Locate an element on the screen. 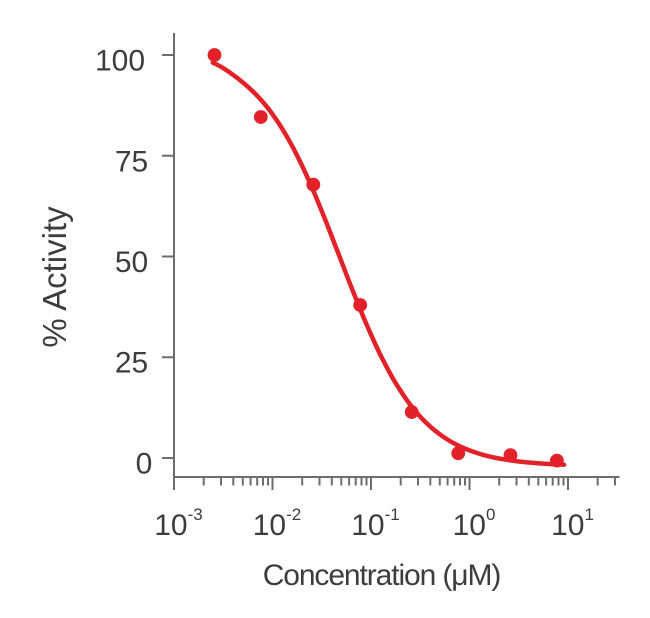 Image resolution: width=650 pixels, height=618 pixels. svg-text: 50 is located at coordinates (131, 262).